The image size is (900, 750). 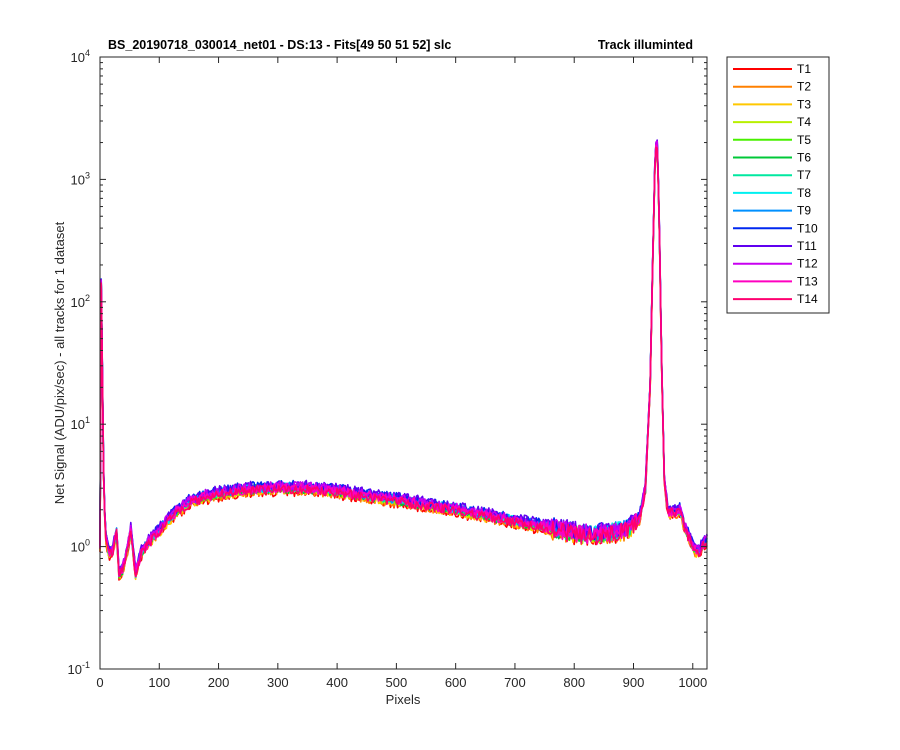 I want to click on x-tick-label: 100, so click(x=159, y=682).